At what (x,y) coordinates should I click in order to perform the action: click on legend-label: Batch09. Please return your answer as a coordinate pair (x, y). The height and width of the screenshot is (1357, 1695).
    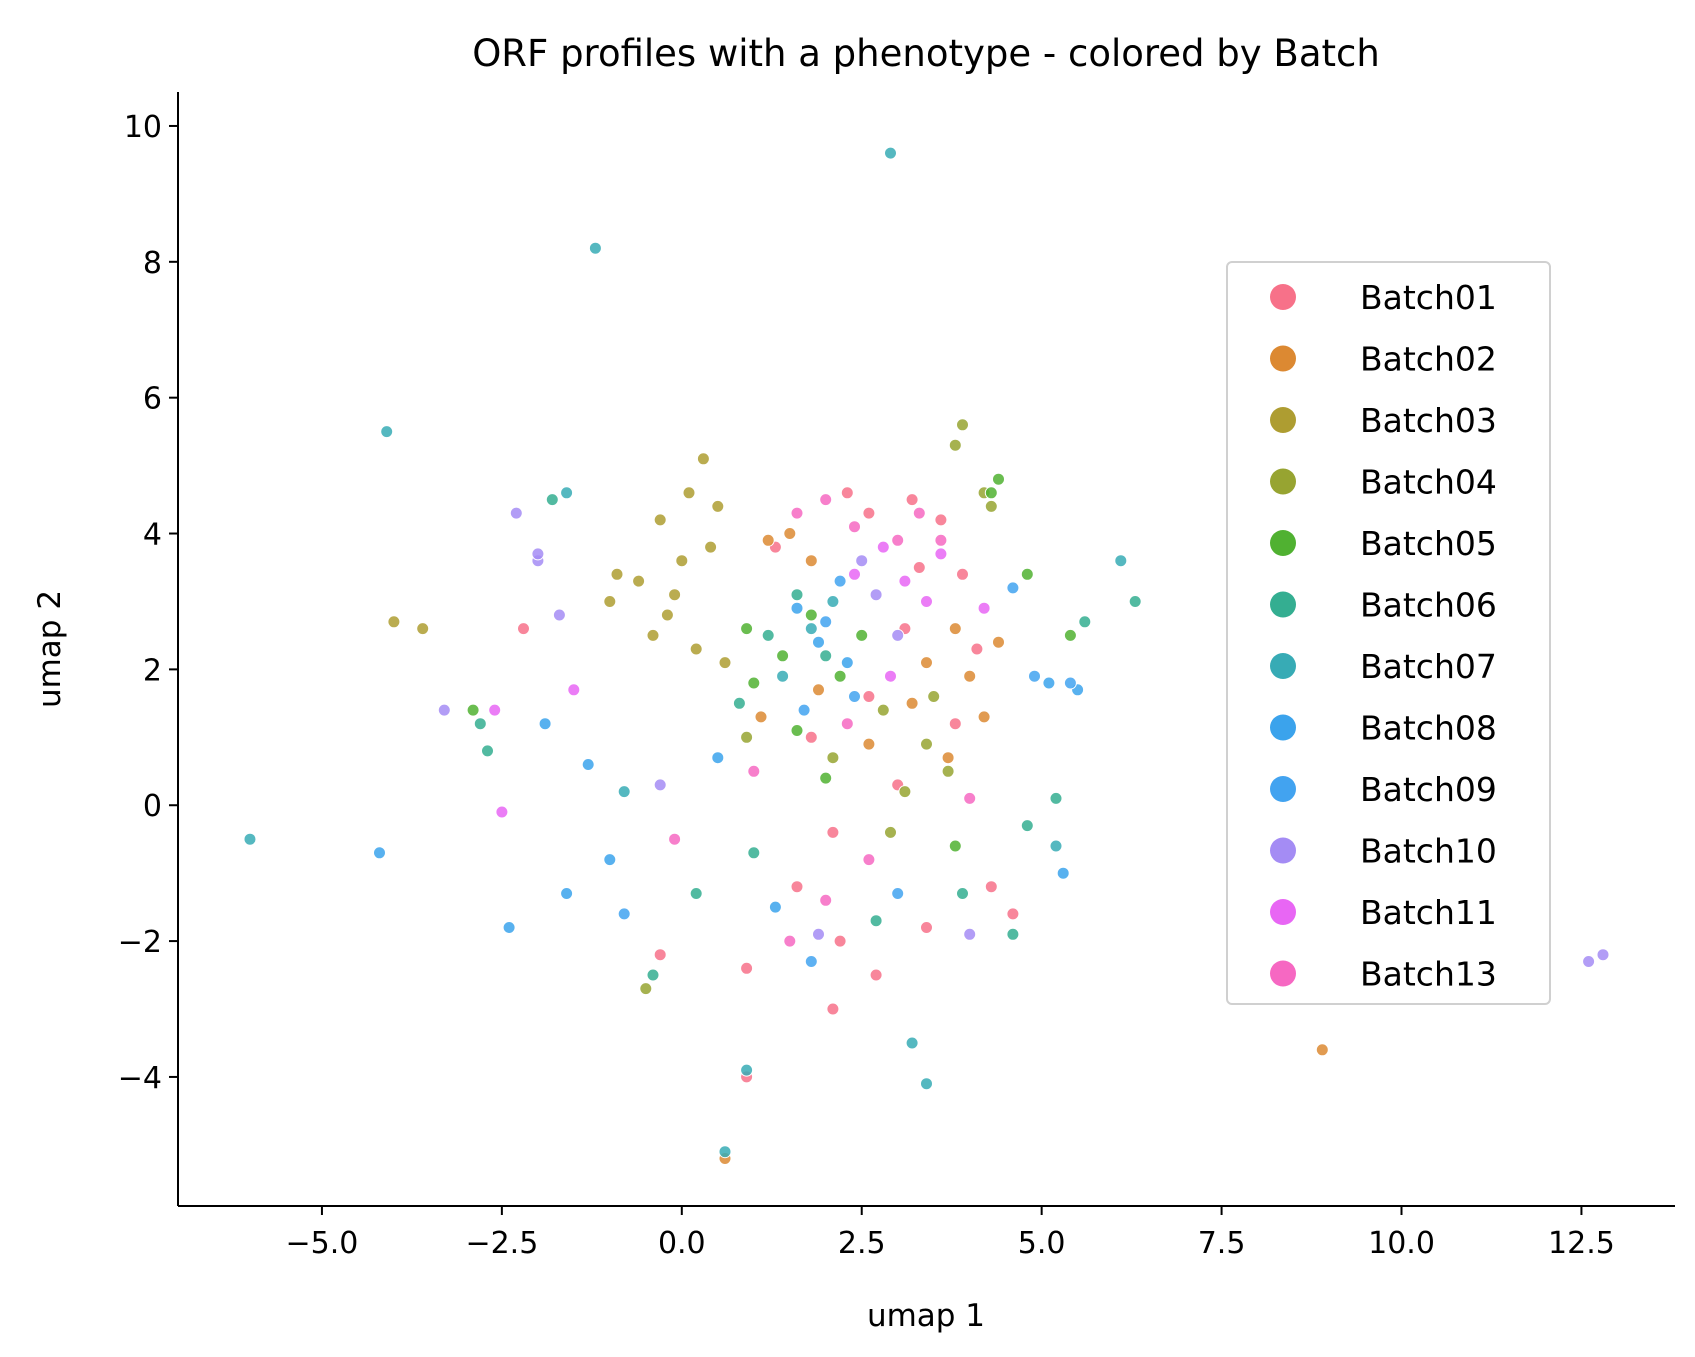
    Looking at the image, I should click on (1428, 789).